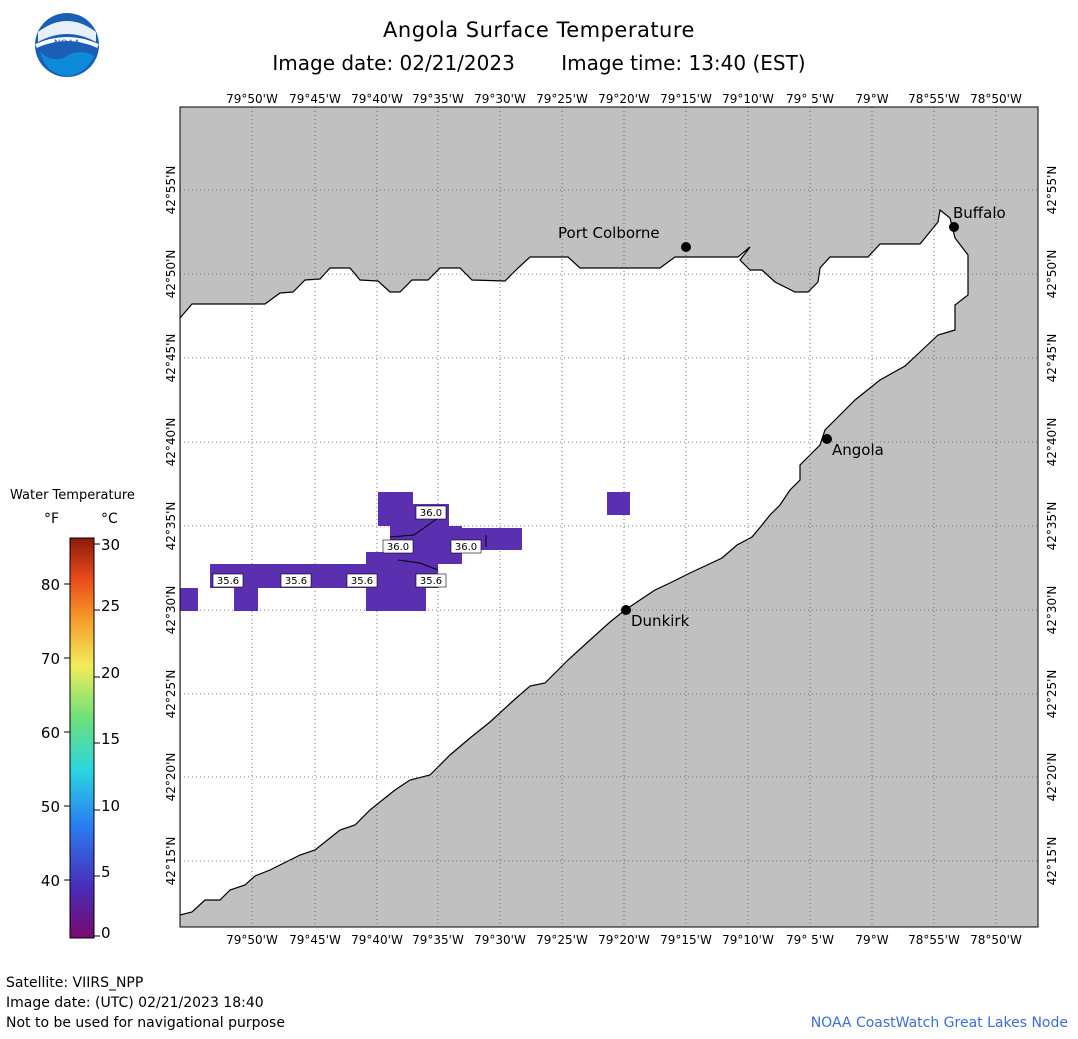  What do you see at coordinates (50, 585) in the screenshot?
I see `colorbar-f-label: 80` at bounding box center [50, 585].